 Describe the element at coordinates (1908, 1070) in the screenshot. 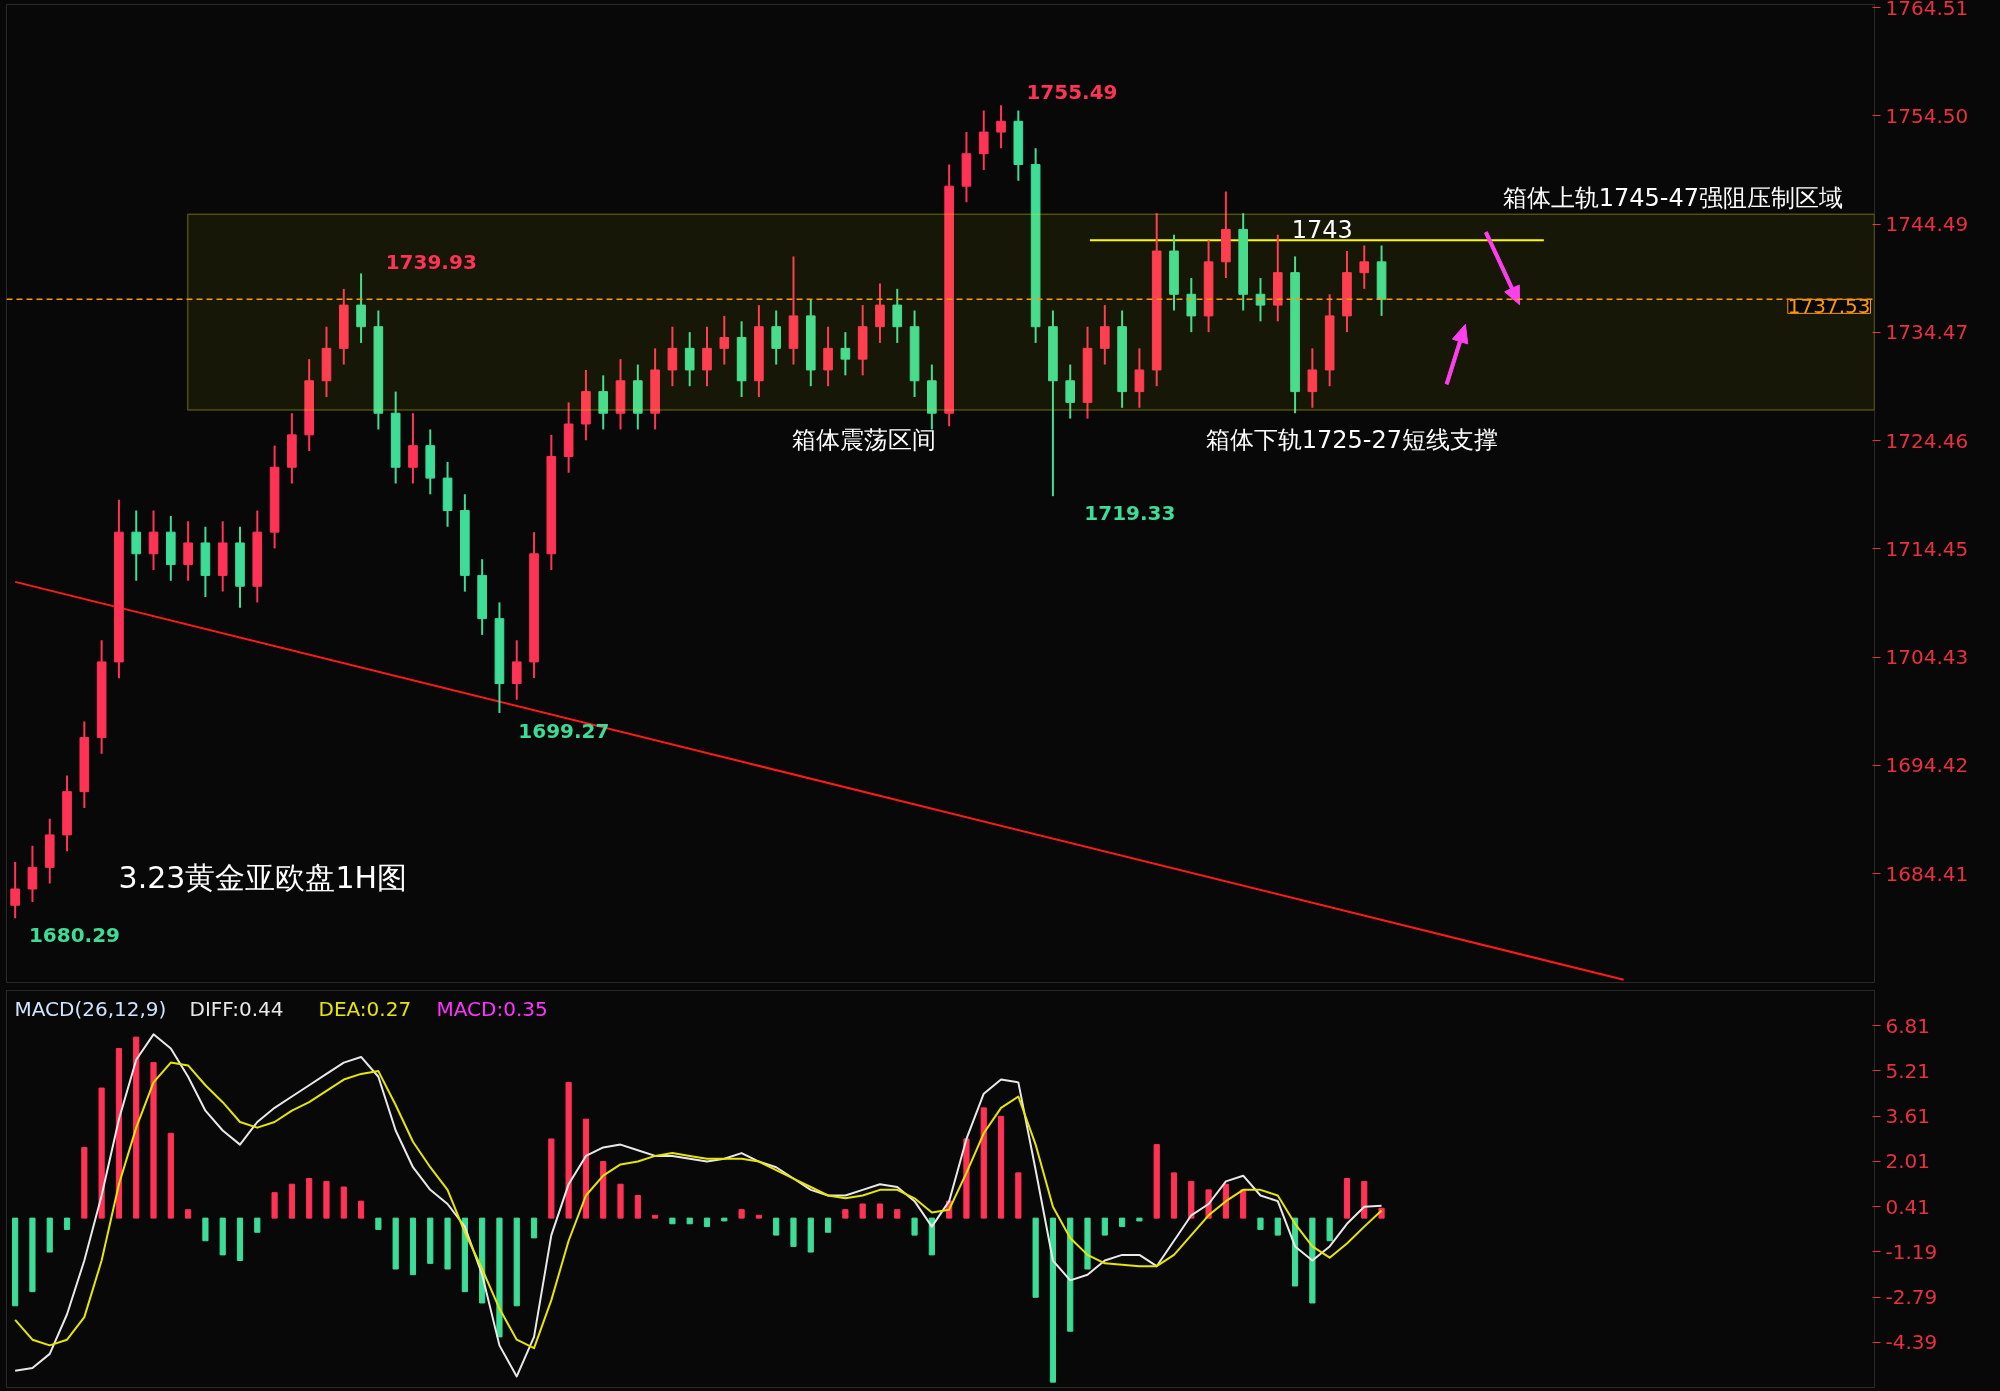

I see `y-tick-label: 5.21` at that location.